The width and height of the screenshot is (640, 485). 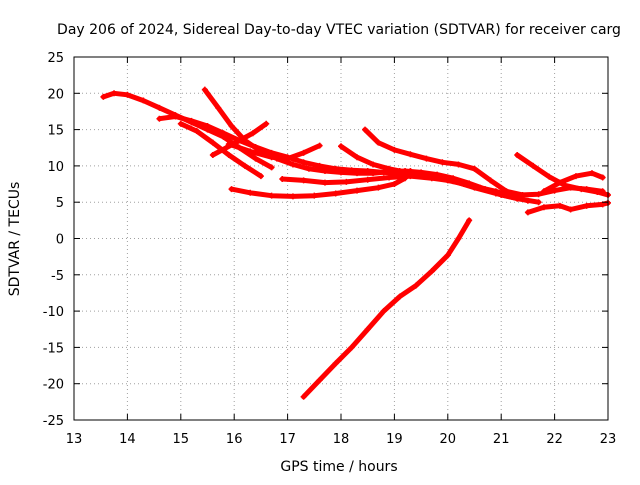 I want to click on x-tick-label: 14, so click(x=127, y=439).